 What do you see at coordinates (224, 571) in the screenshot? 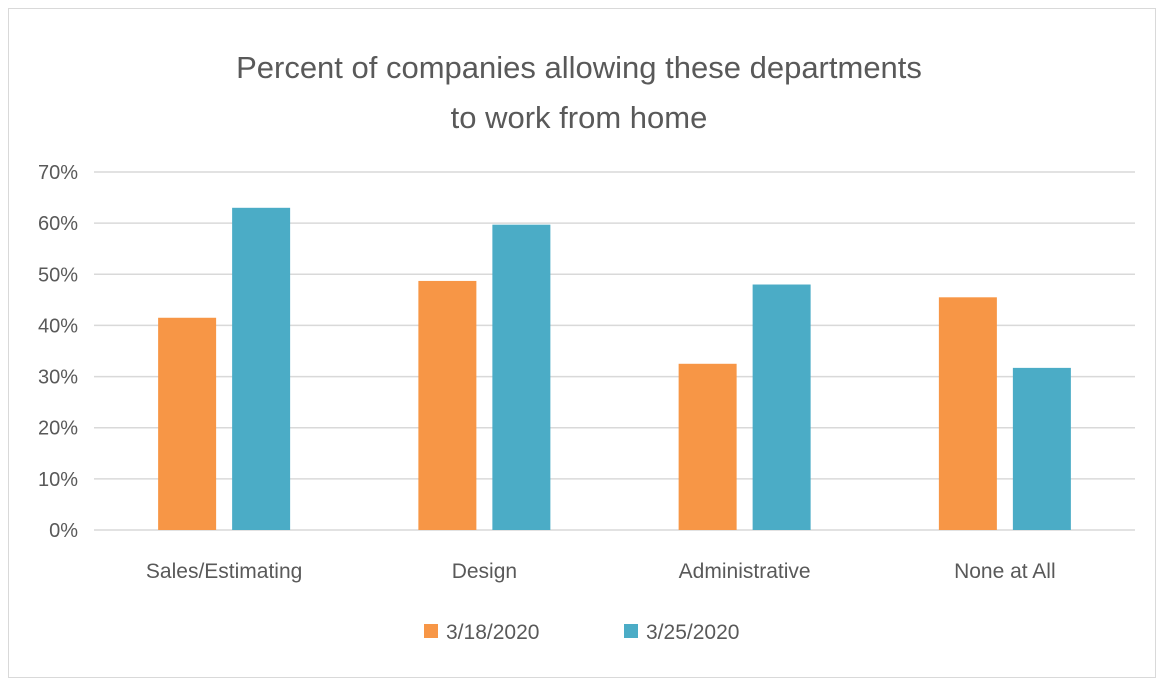
I see `x-category-label: Sales/Estimating` at bounding box center [224, 571].